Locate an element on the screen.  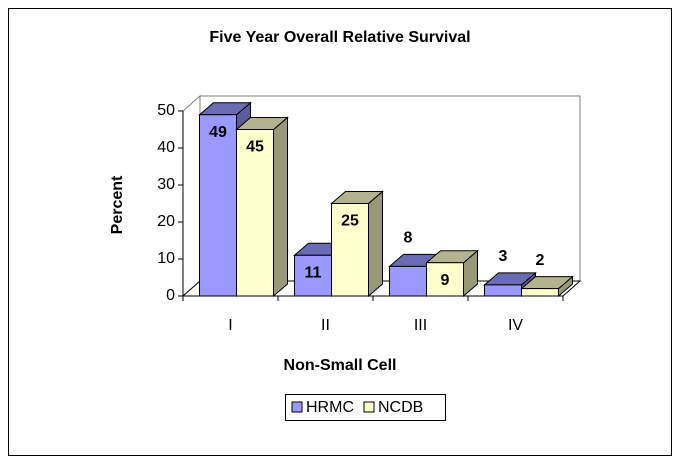
y-tick-label: 40 is located at coordinates (166, 147).